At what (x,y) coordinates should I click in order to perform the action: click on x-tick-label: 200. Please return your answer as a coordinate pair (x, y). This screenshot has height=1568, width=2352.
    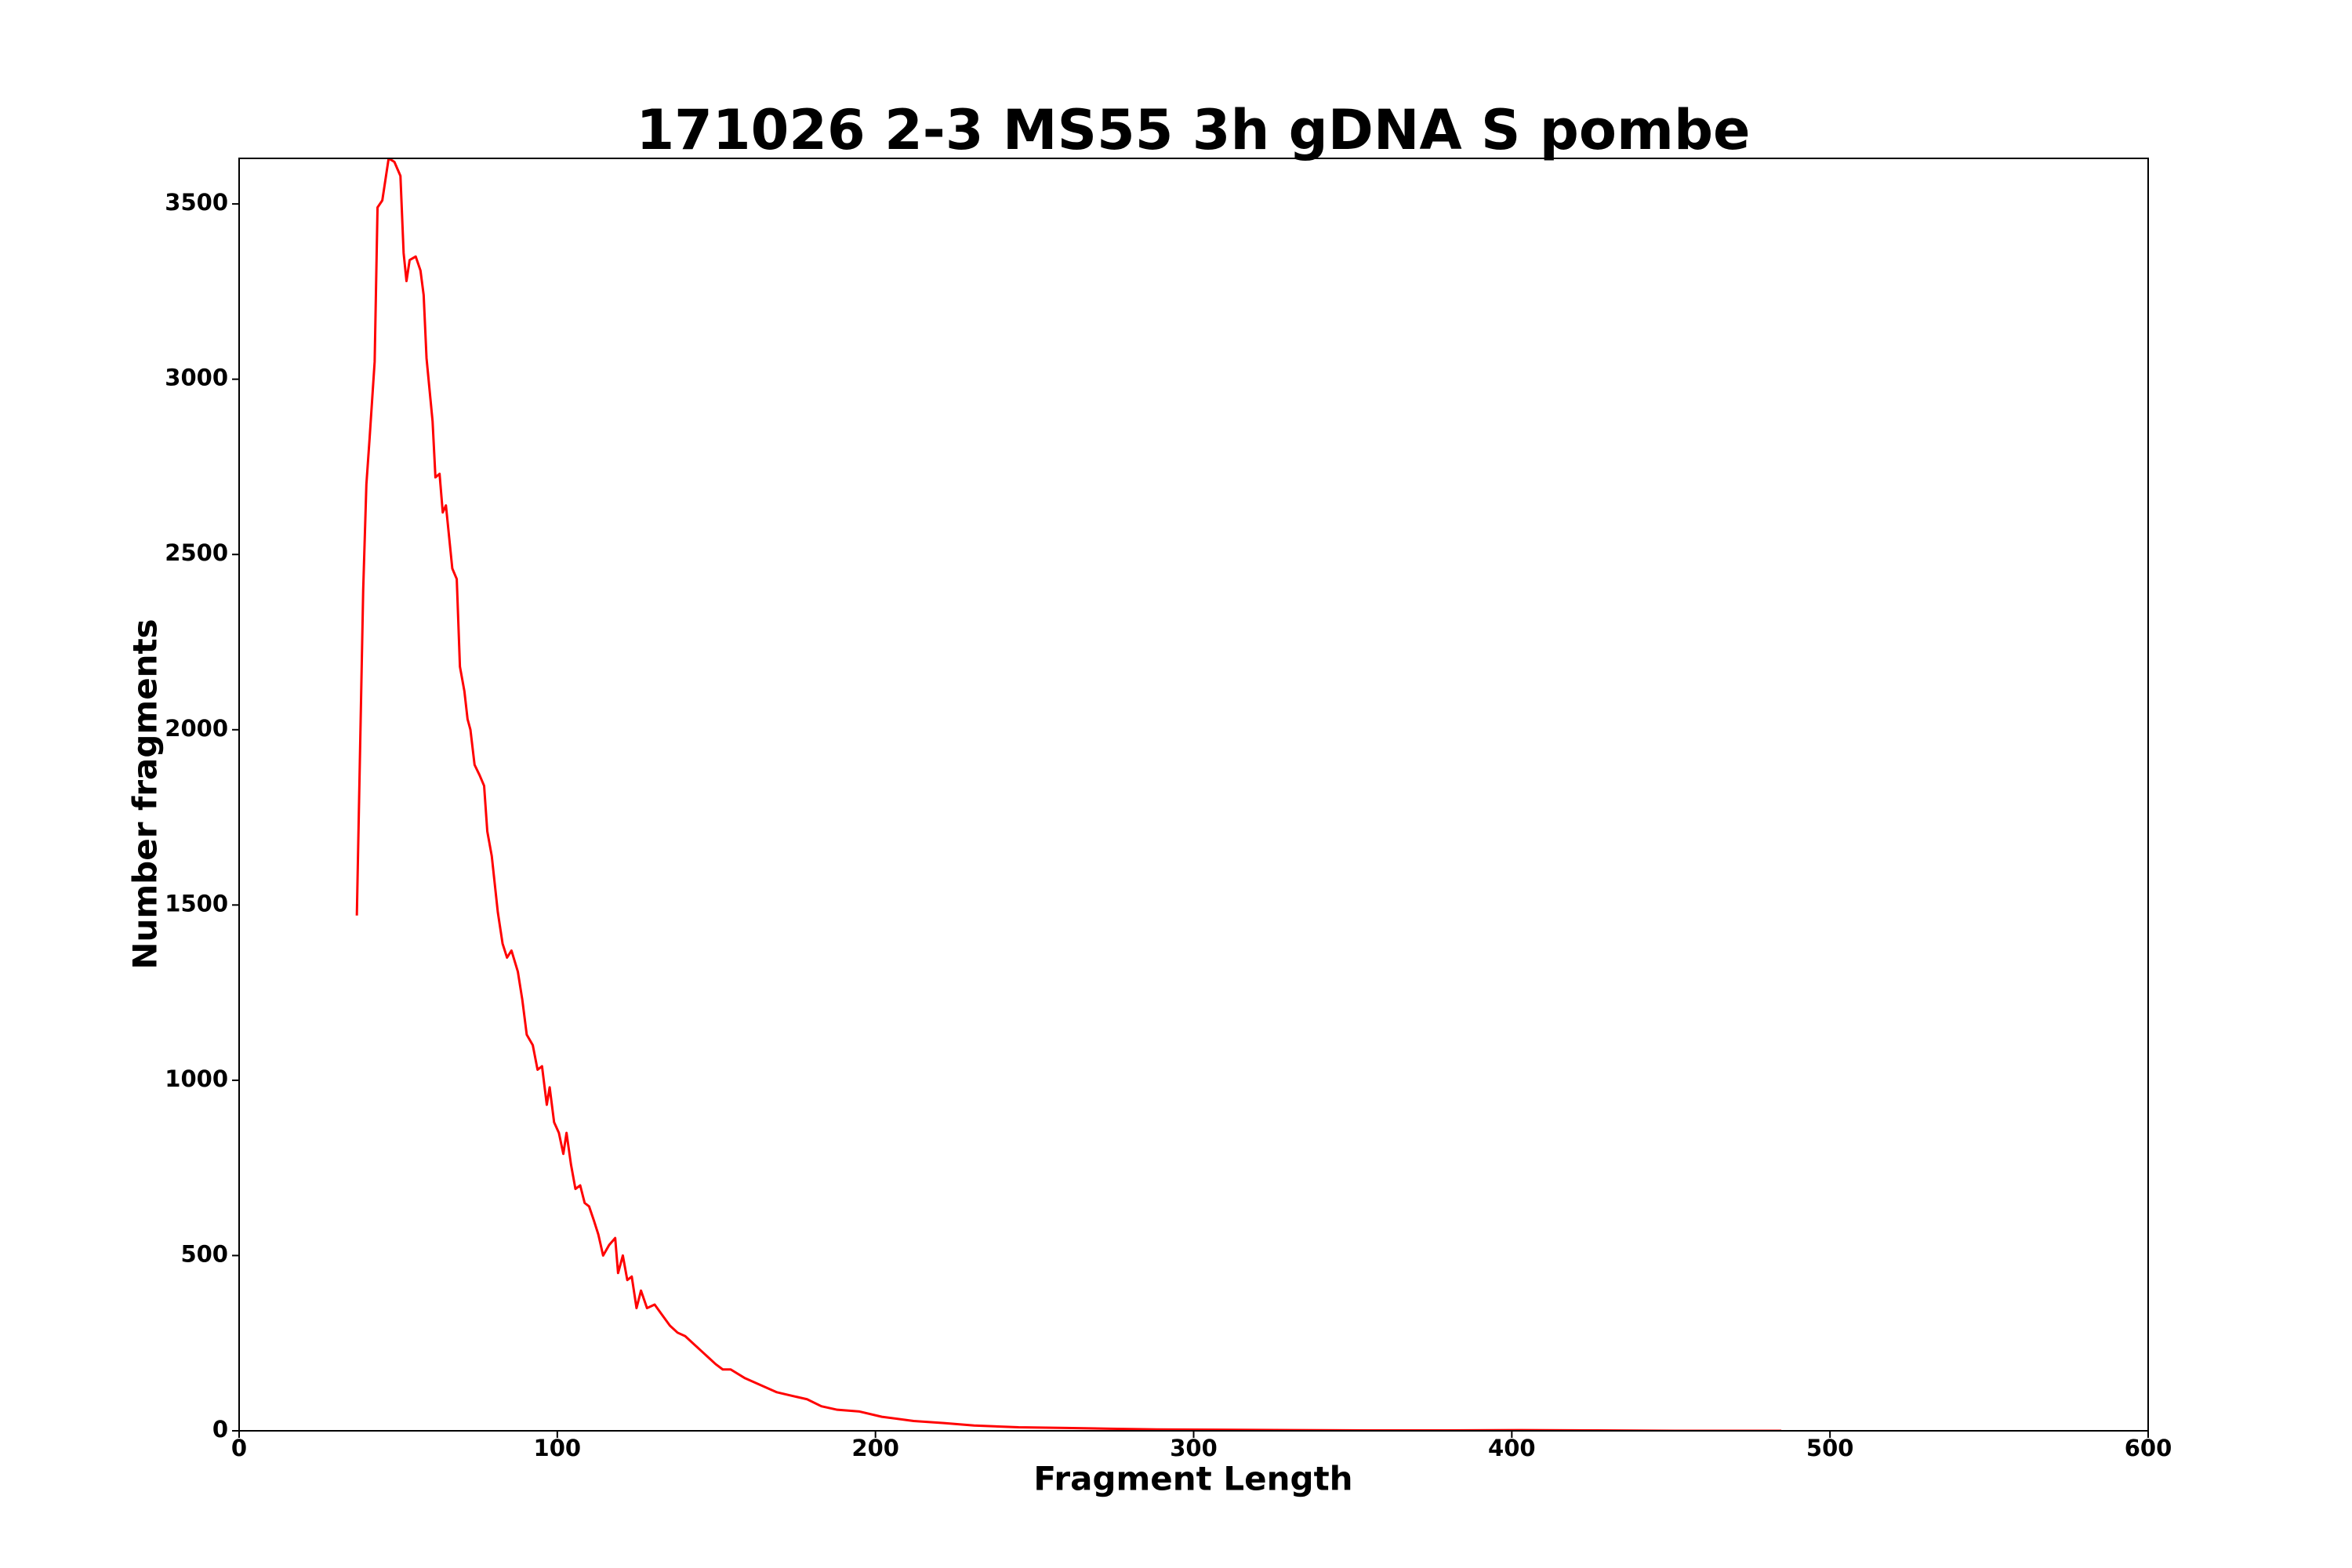
    Looking at the image, I should click on (875, 1448).